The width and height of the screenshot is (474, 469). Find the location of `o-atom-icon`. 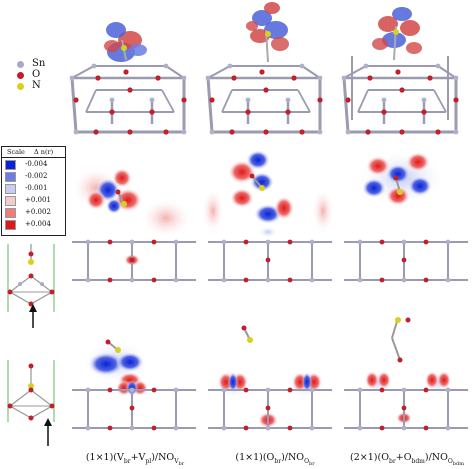

o-atom-icon is located at coordinates (20, 75).